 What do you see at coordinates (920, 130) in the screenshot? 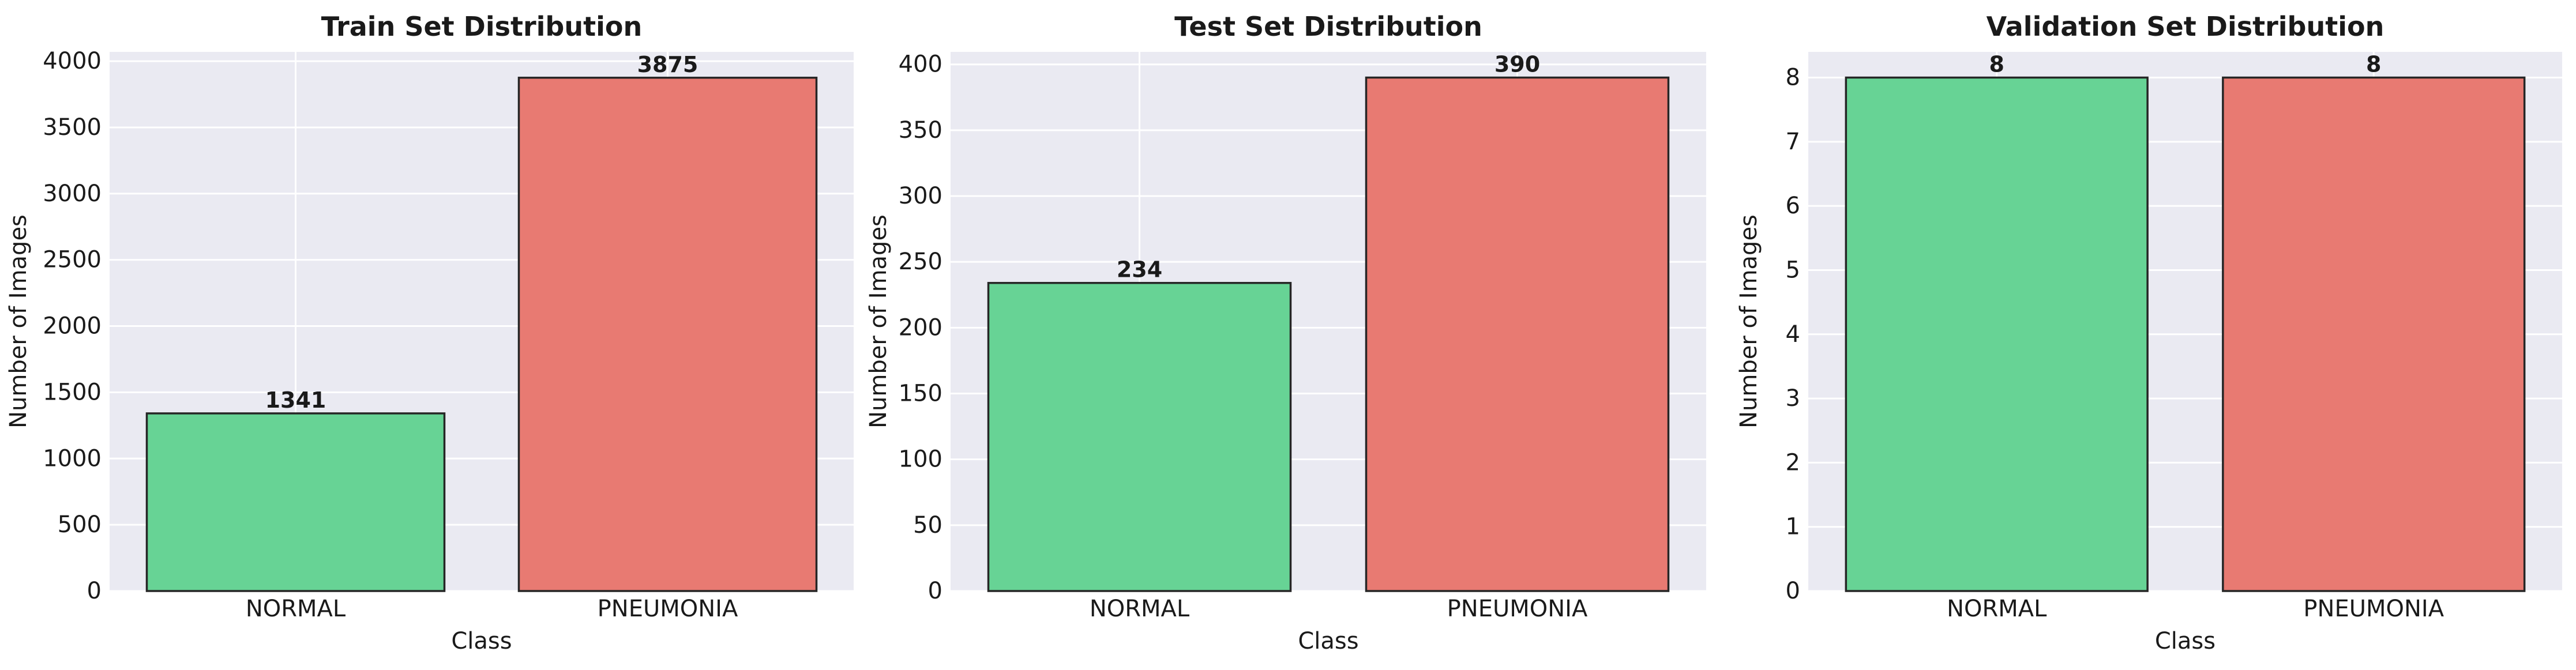
I see `y-tick-label: 350` at bounding box center [920, 130].